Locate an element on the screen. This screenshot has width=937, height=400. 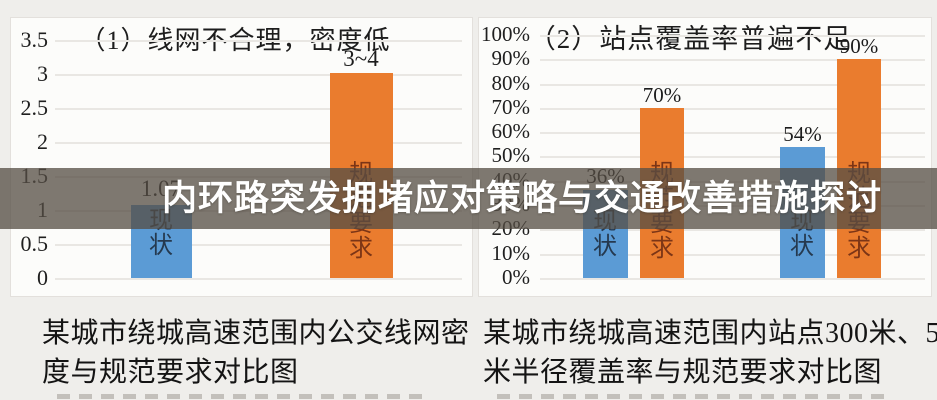
y-axis-tick: 3 is located at coordinates (42, 73).